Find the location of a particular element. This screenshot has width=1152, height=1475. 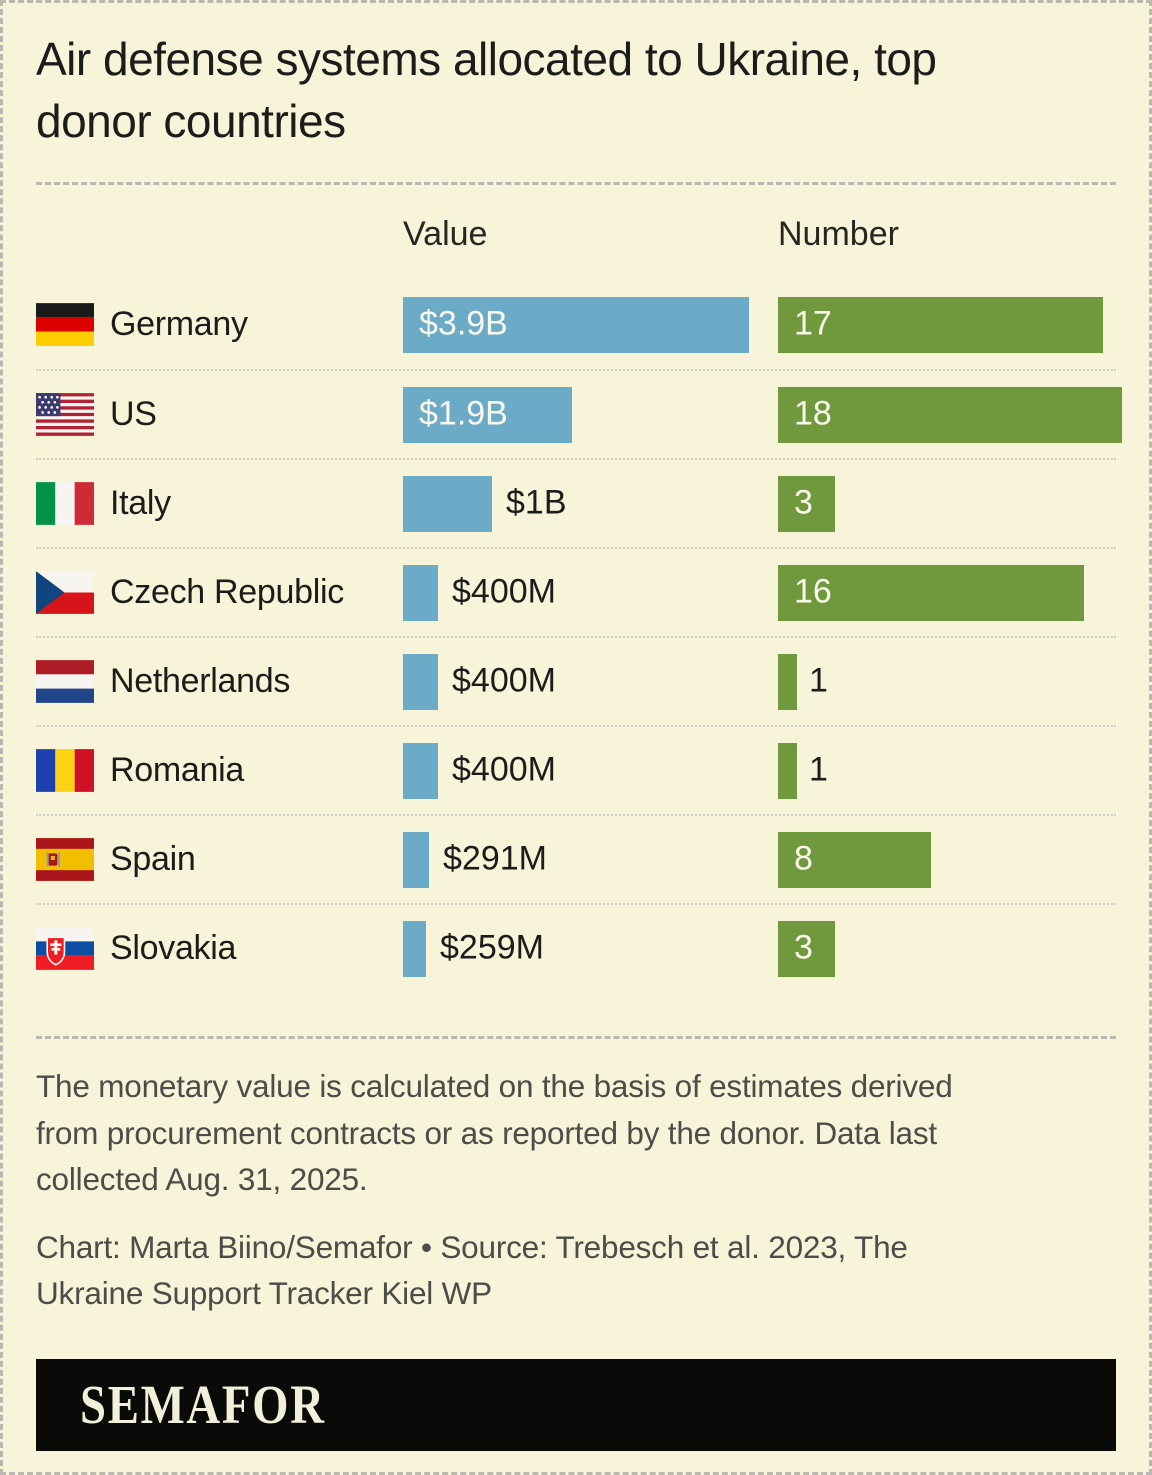

value-bar-label: $291M is located at coordinates (495, 858).